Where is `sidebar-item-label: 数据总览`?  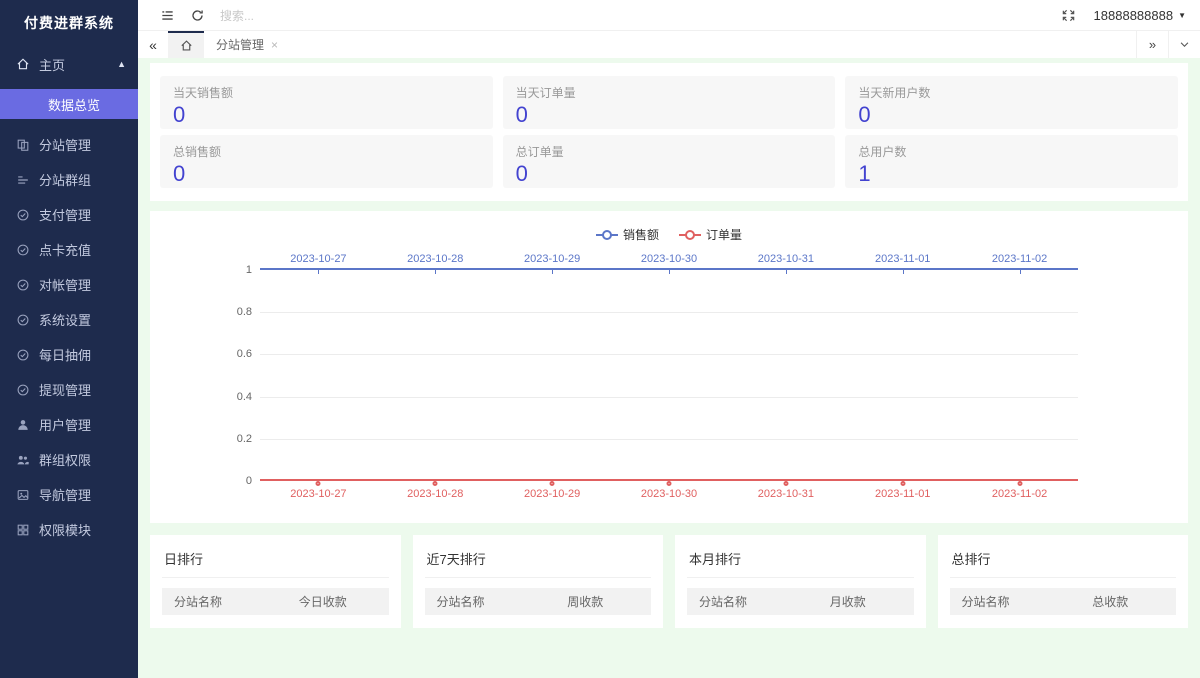
sidebar-item-label: 数据总览 is located at coordinates (74, 105).